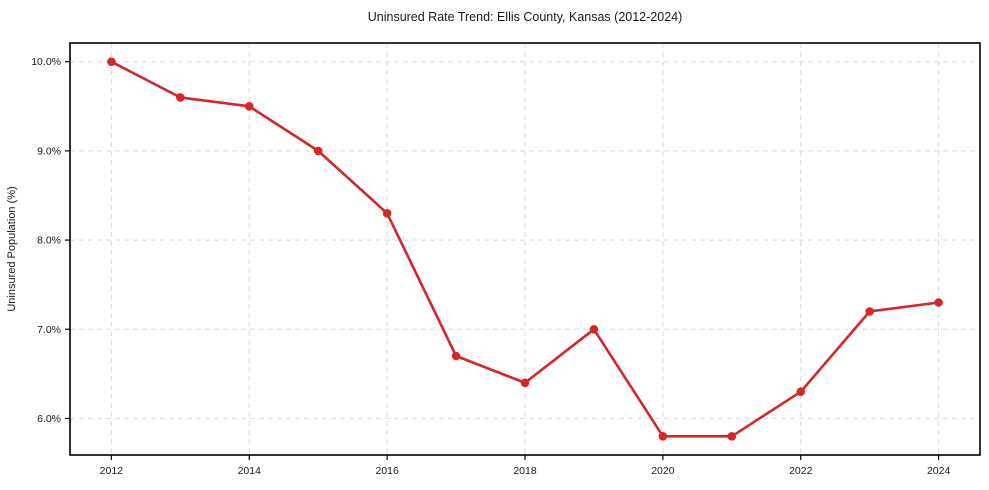 The height and width of the screenshot is (490, 989). Describe the element at coordinates (49, 419) in the screenshot. I see `y-tick-label: 6.0%` at that location.